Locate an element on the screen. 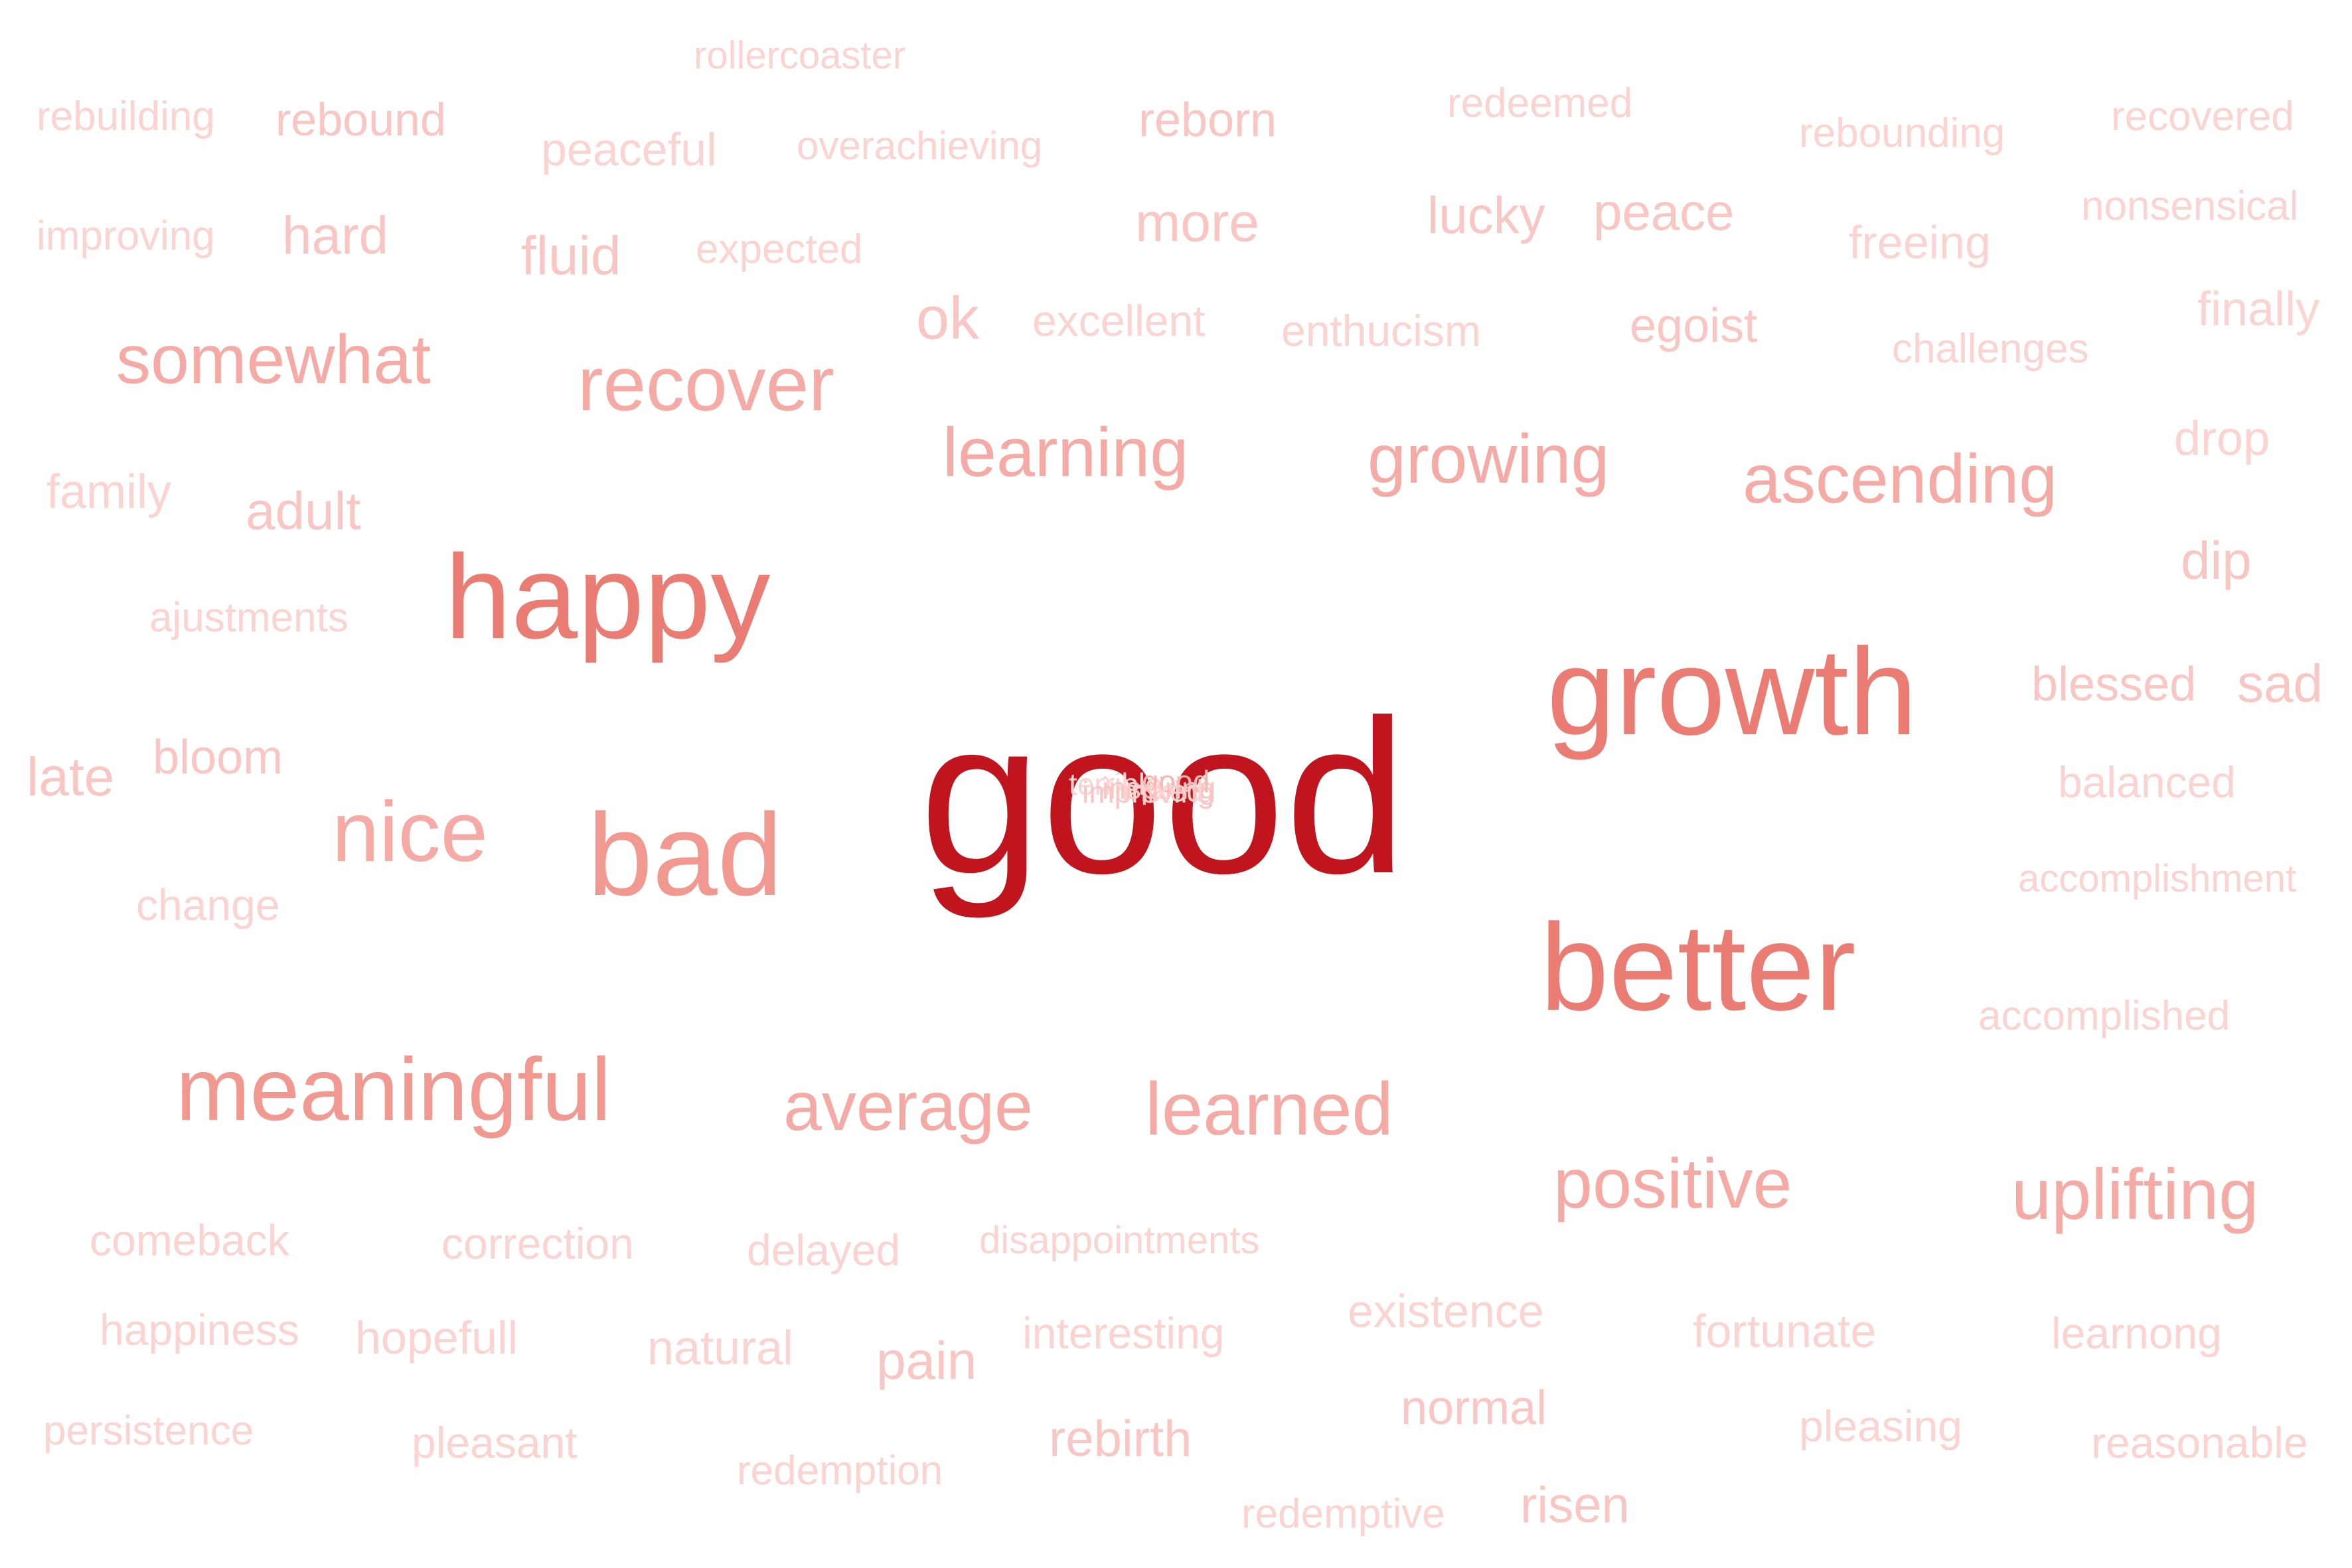  cloud-word-pain: pain is located at coordinates (926, 1361).